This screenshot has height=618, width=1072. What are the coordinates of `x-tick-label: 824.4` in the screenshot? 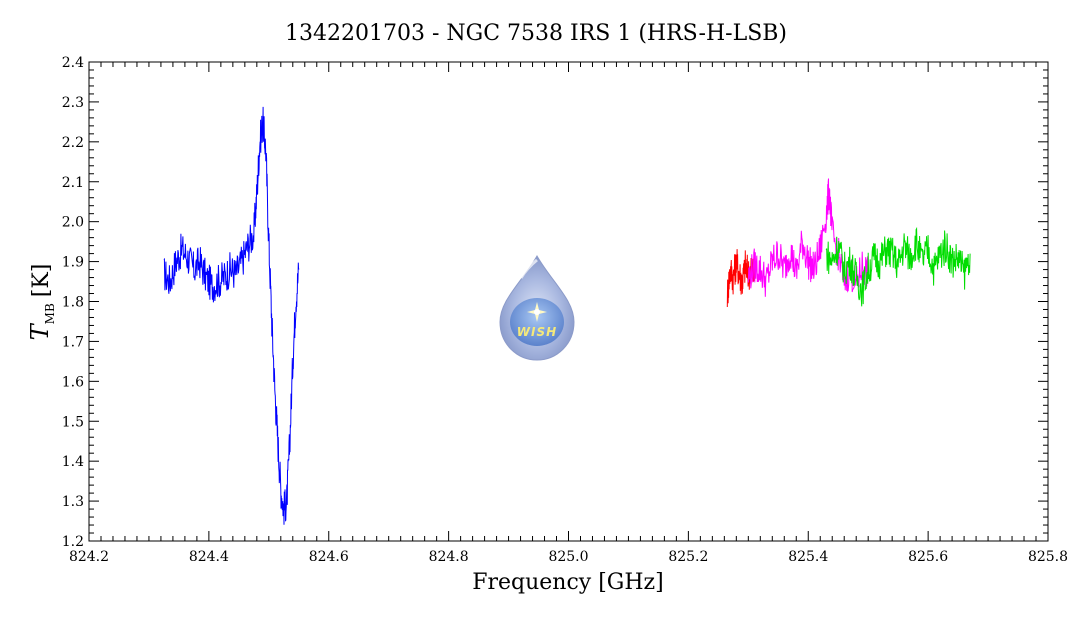 It's located at (209, 557).